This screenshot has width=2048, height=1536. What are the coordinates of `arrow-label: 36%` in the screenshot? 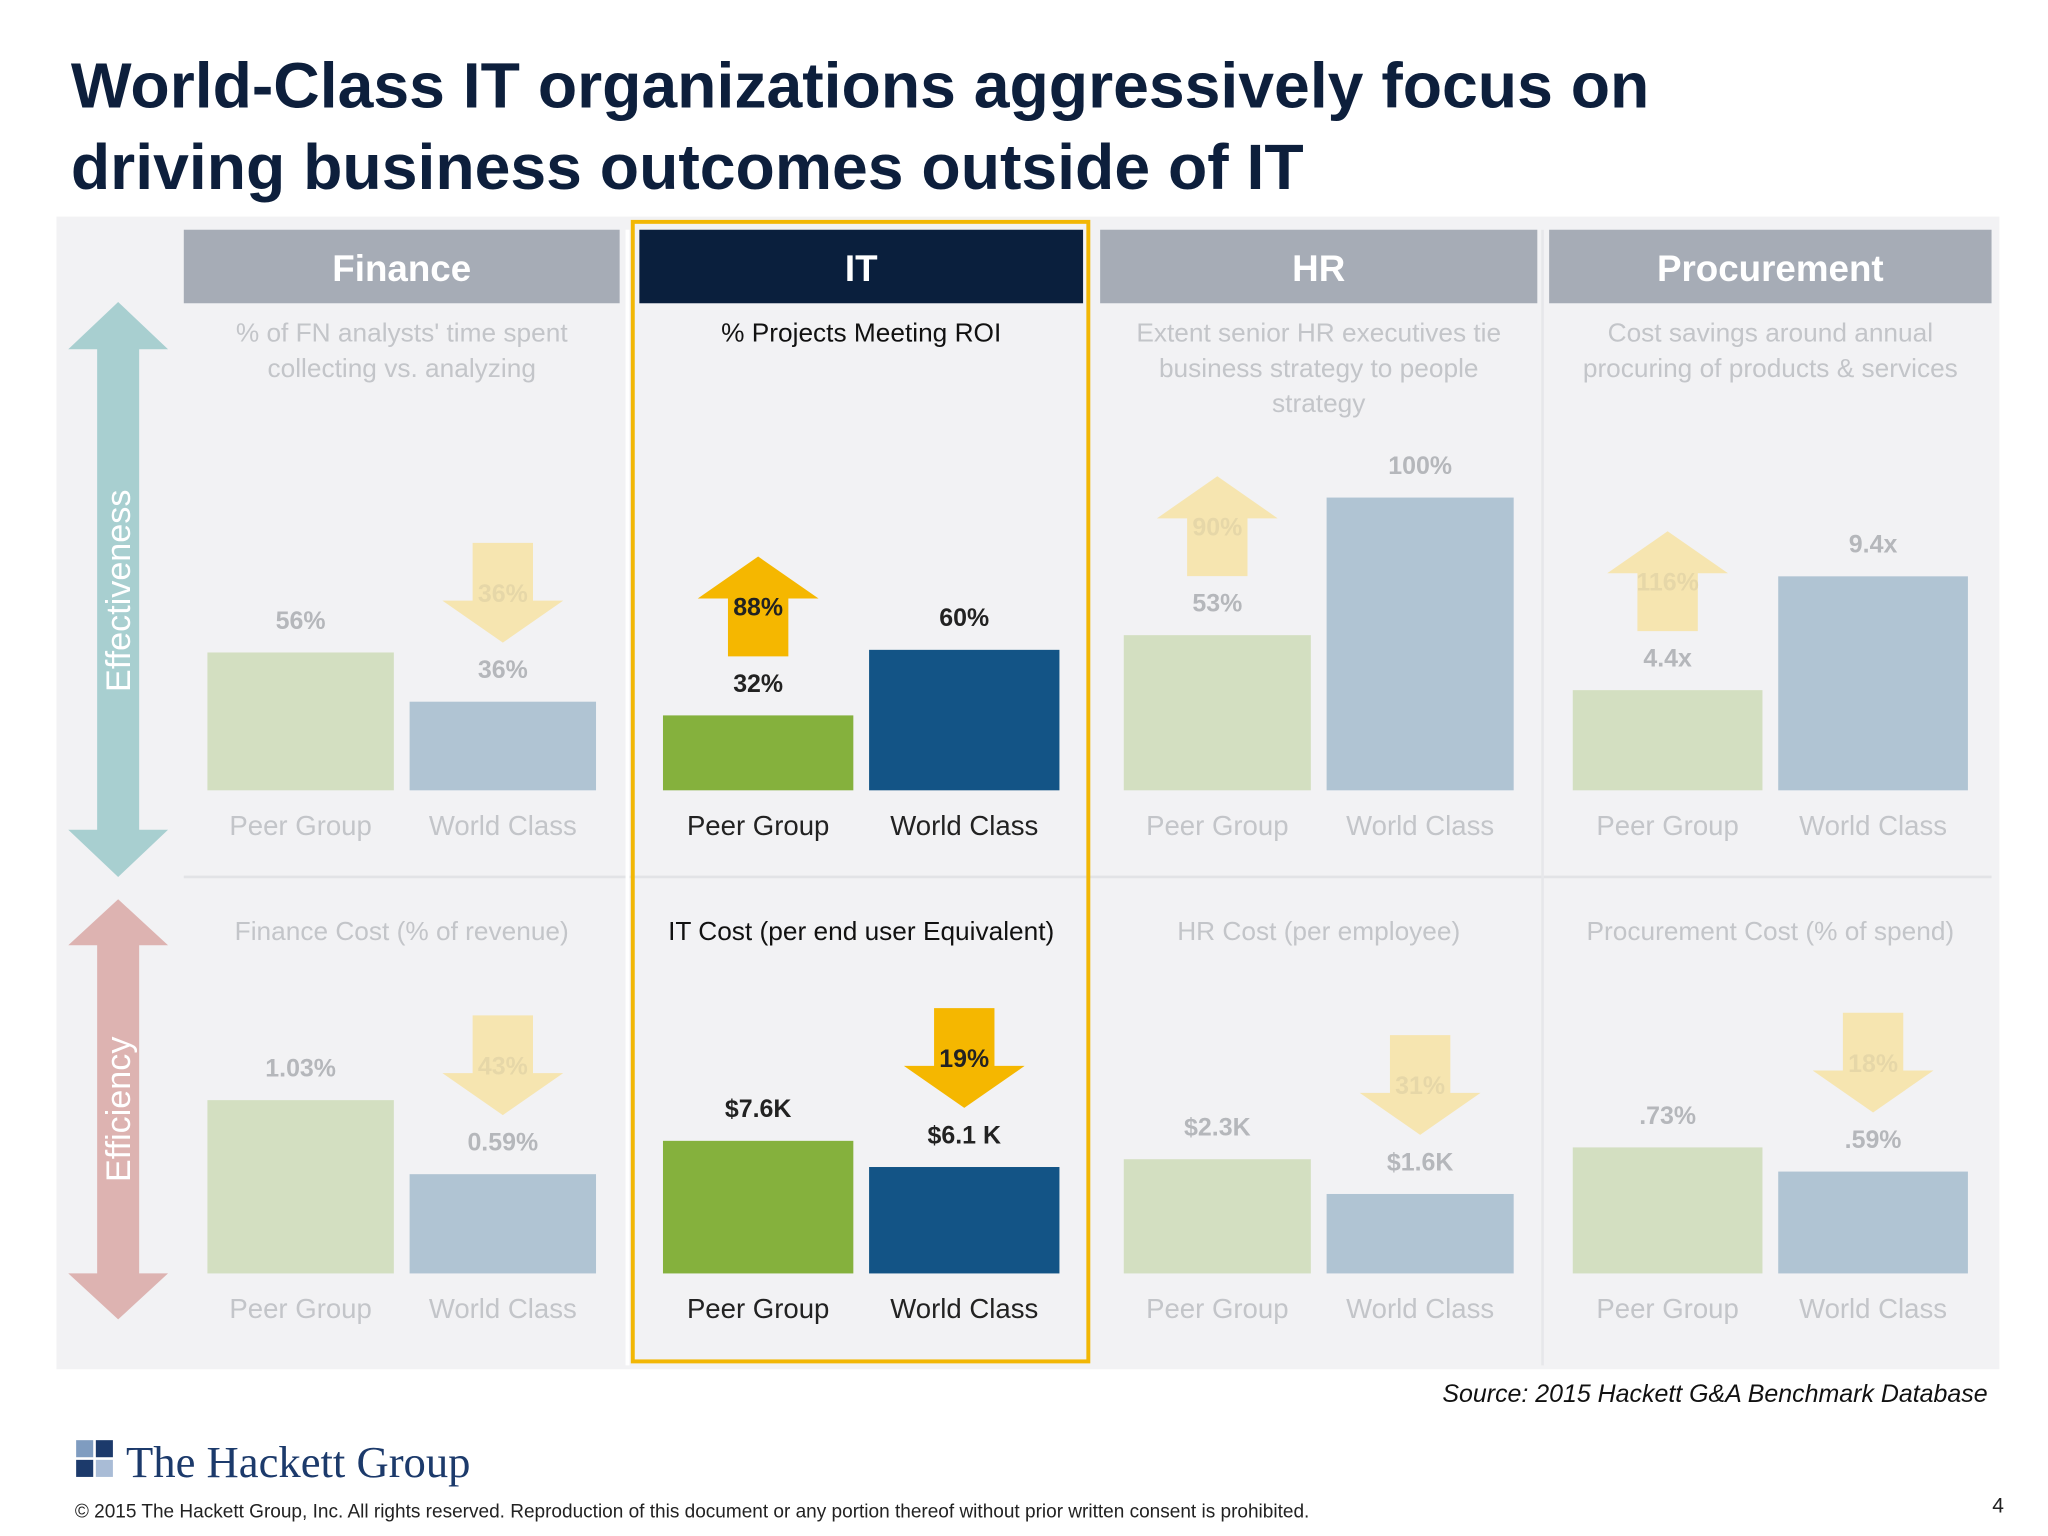 It's located at (503, 594).